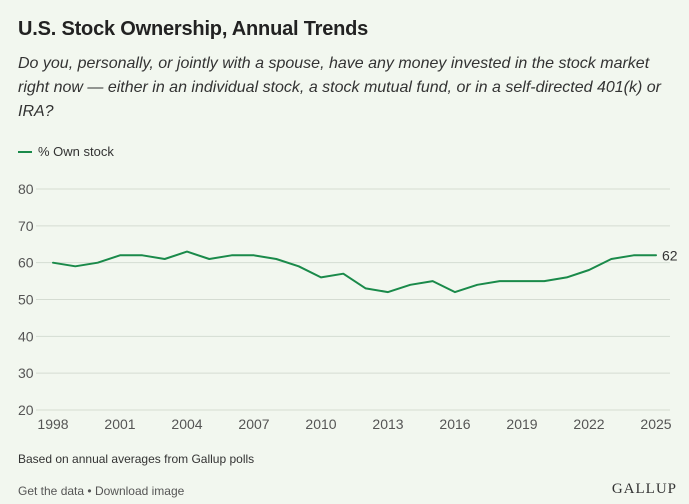  What do you see at coordinates (26, 226) in the screenshot?
I see `y-tick-label: 70` at bounding box center [26, 226].